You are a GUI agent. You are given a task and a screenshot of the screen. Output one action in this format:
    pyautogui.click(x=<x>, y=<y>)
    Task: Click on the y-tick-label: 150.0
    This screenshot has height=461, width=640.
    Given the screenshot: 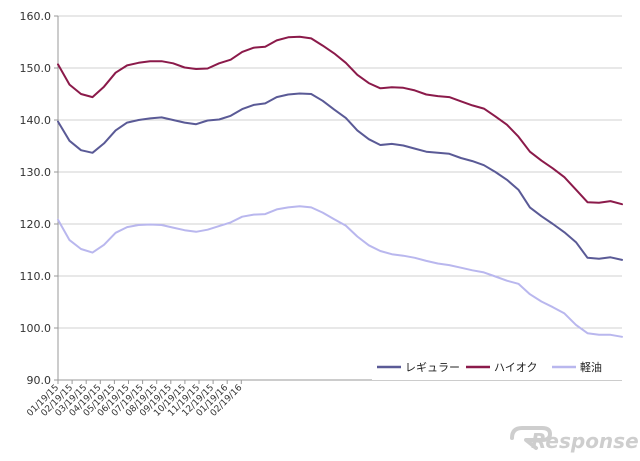 What is the action you would take?
    pyautogui.click(x=36, y=68)
    